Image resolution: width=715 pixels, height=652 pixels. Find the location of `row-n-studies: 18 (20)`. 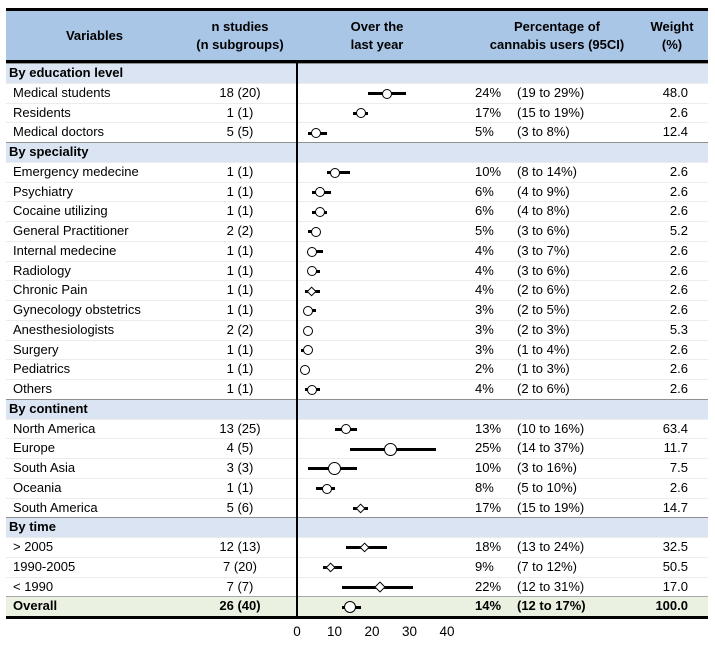

row-n-studies: 18 (20) is located at coordinates (240, 92).